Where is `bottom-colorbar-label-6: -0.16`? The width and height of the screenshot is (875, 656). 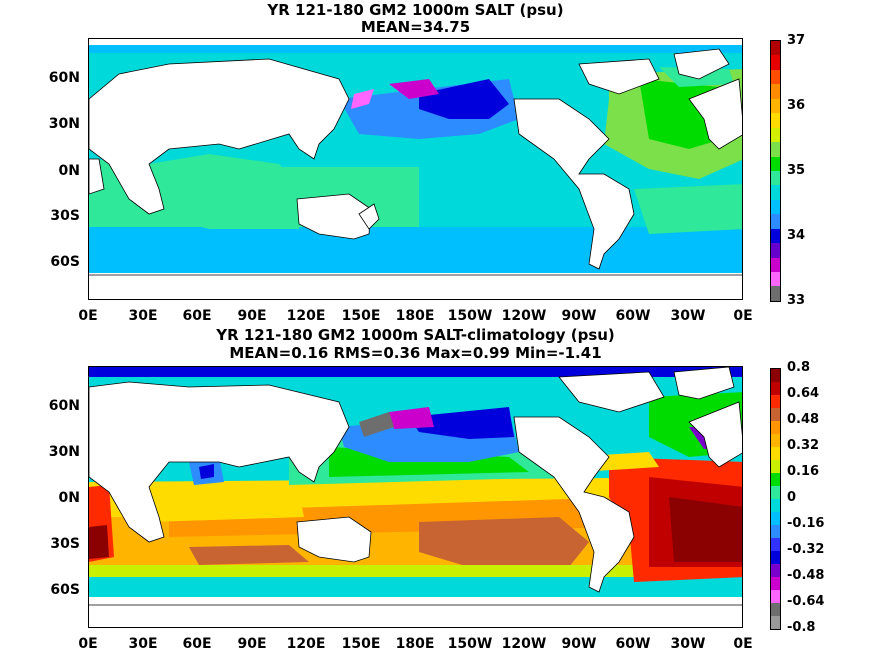 bottom-colorbar-label-6: -0.16 is located at coordinates (806, 523).